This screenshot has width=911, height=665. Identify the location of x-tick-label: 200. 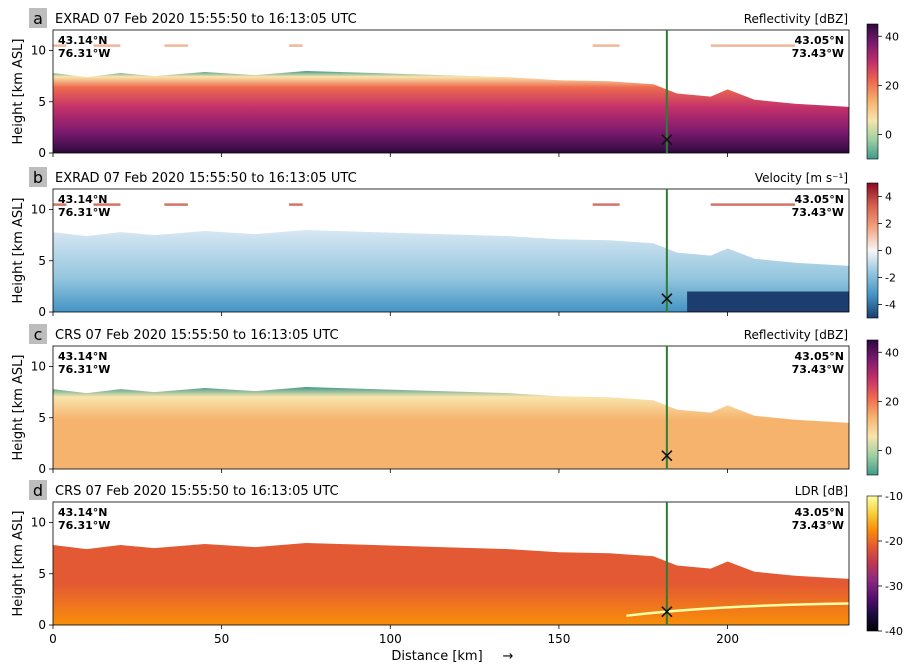
(727, 639).